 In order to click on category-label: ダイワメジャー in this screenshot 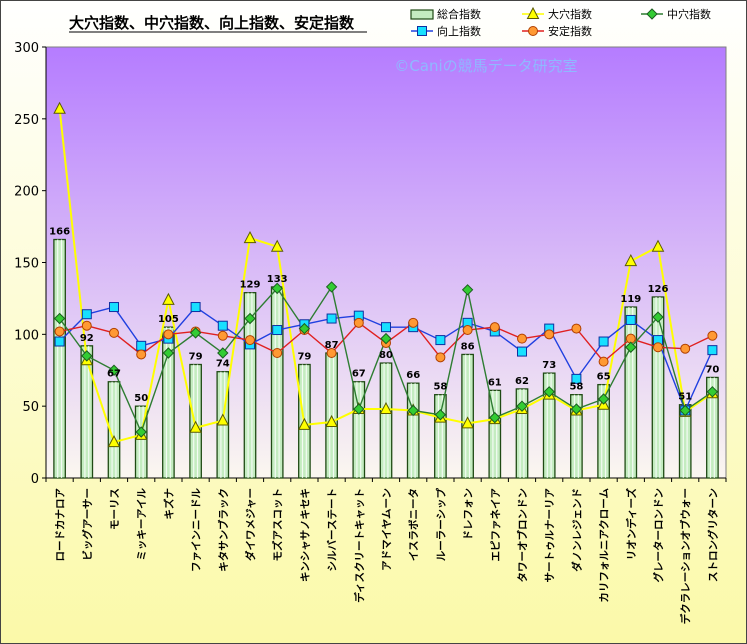, I will do `click(250, 524)`.